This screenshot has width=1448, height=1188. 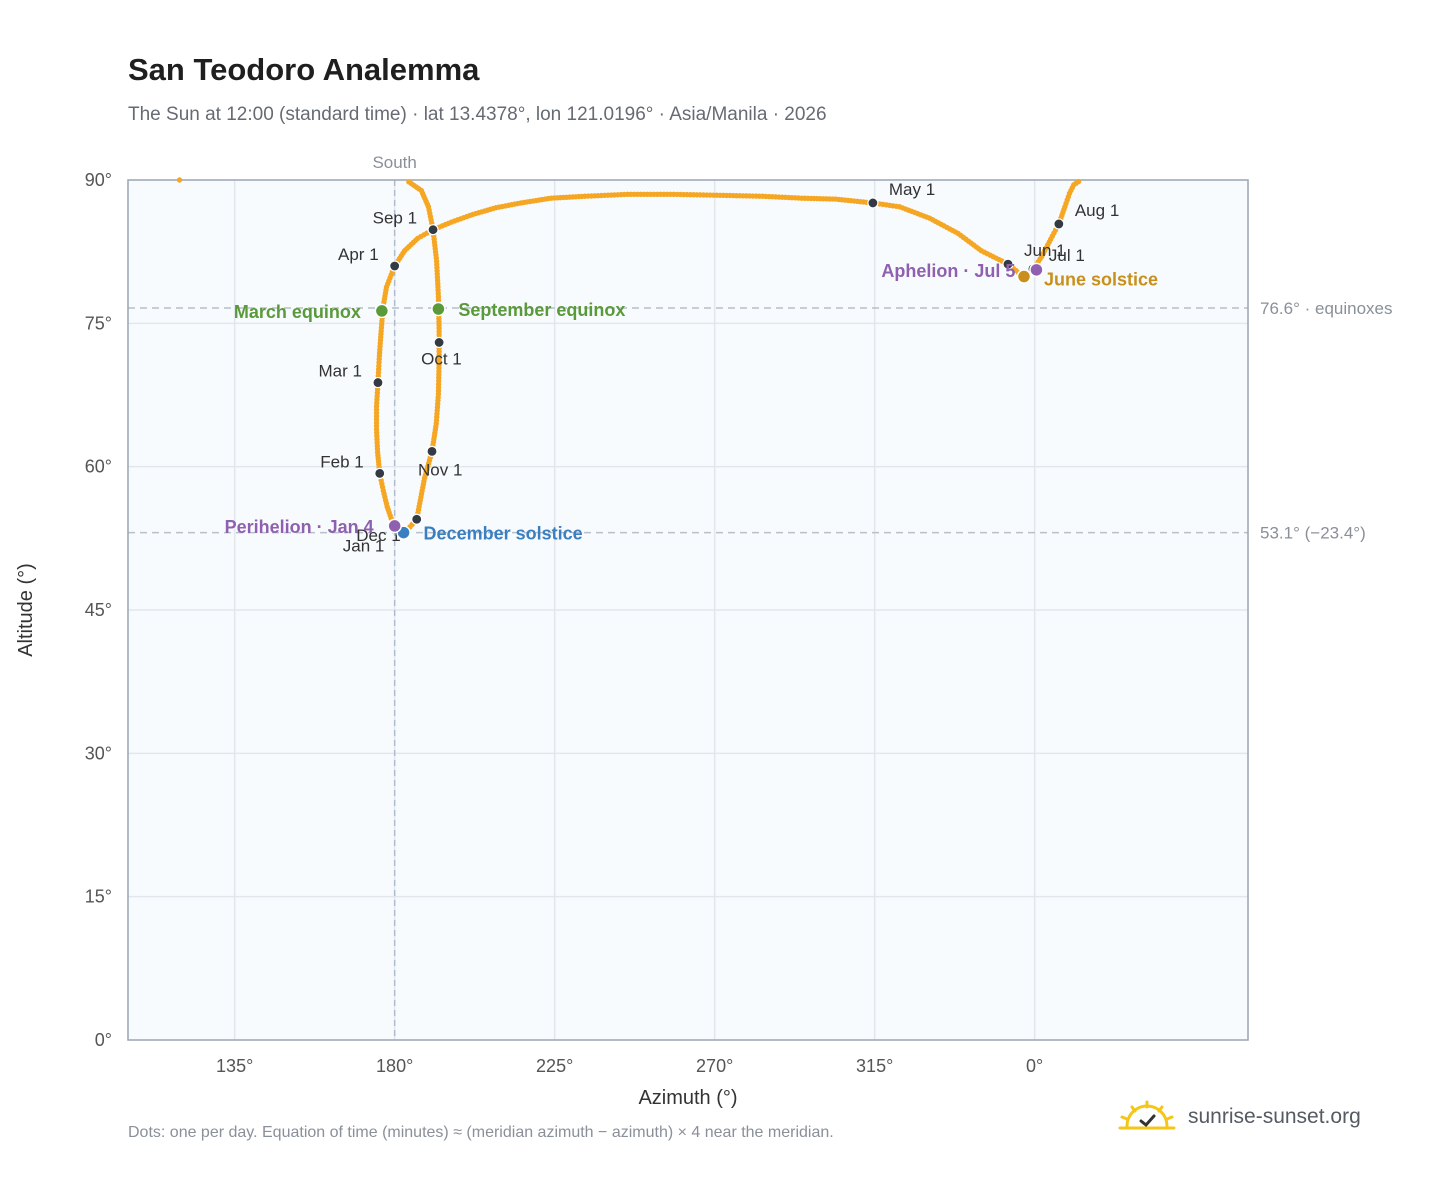 What do you see at coordinates (364, 546) in the screenshot?
I see `month-label: Jan 1` at bounding box center [364, 546].